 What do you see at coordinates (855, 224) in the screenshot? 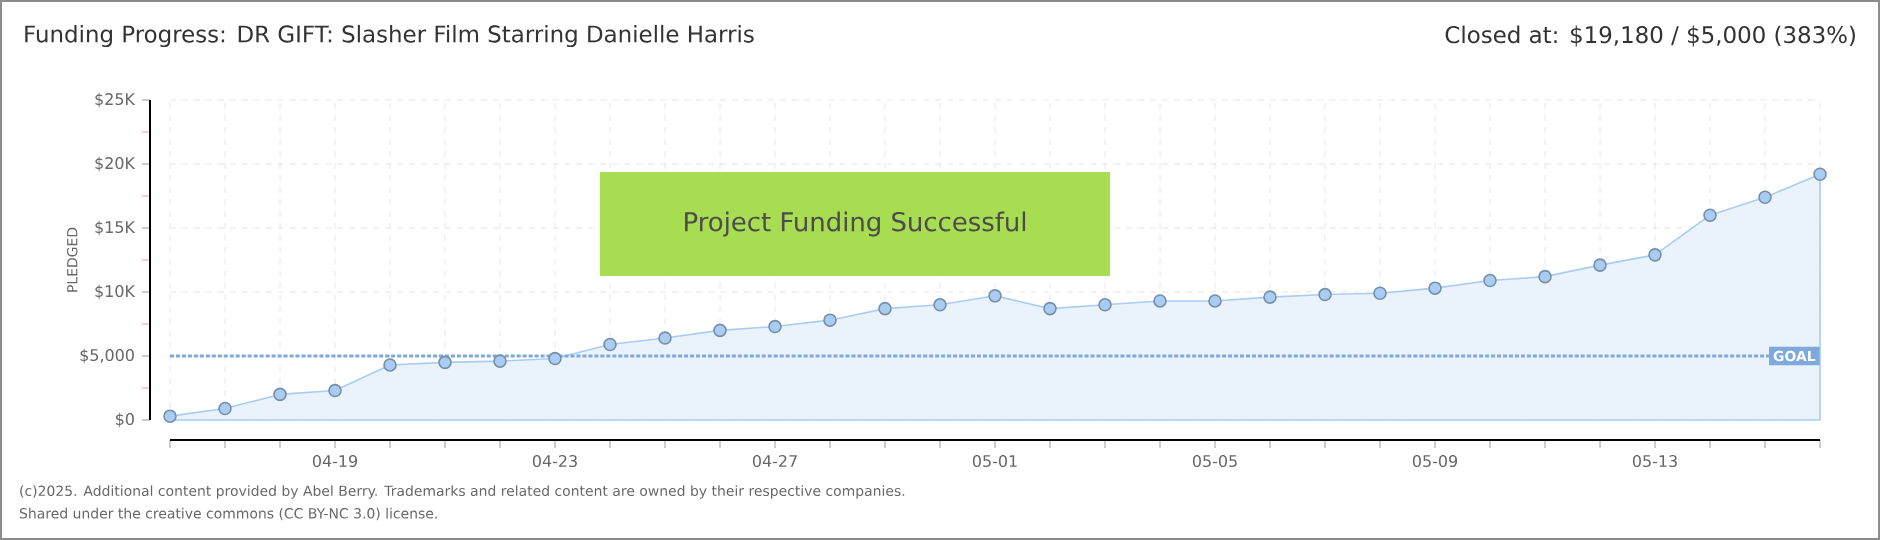
I see `annotation: Project Funding Successful` at bounding box center [855, 224].